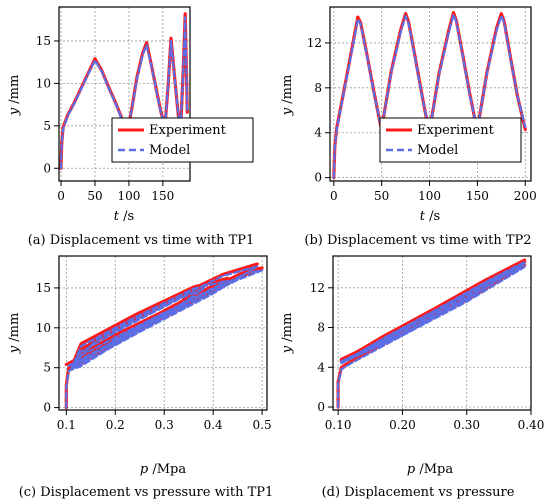 The width and height of the screenshot is (550, 503). Describe the element at coordinates (321, 328) in the screenshot. I see `ytick-label-d: 8` at that location.